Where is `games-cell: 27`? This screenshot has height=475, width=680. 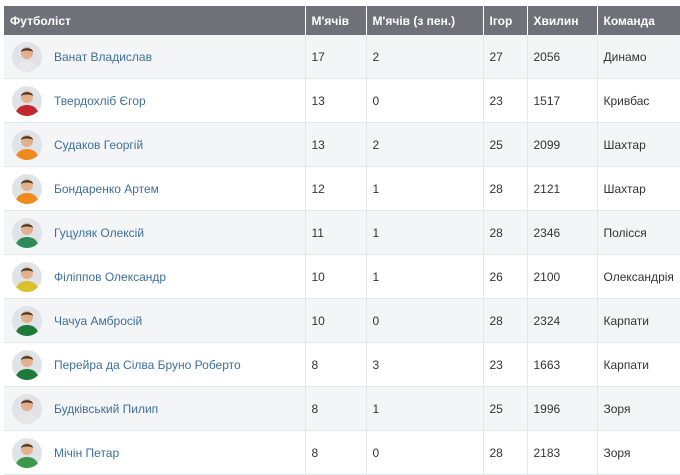
games-cell: 27 is located at coordinates (505, 57).